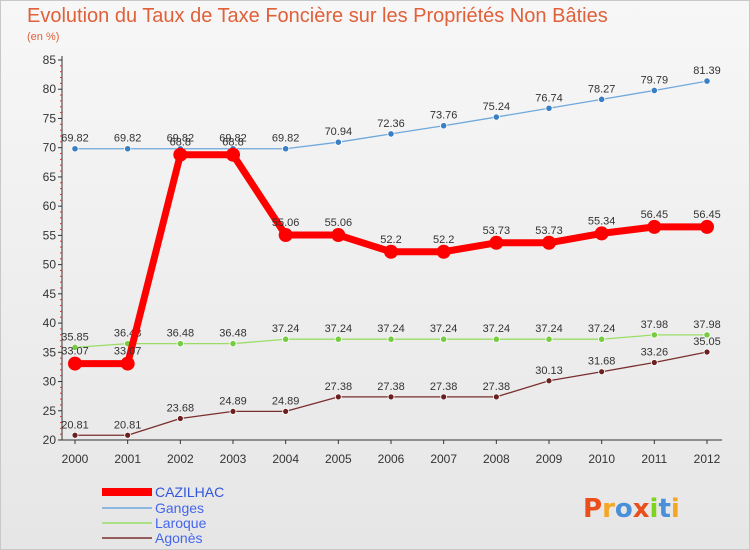 This screenshot has width=750, height=550. Describe the element at coordinates (50, 235) in the screenshot. I see `y-tick-label: 55` at that location.